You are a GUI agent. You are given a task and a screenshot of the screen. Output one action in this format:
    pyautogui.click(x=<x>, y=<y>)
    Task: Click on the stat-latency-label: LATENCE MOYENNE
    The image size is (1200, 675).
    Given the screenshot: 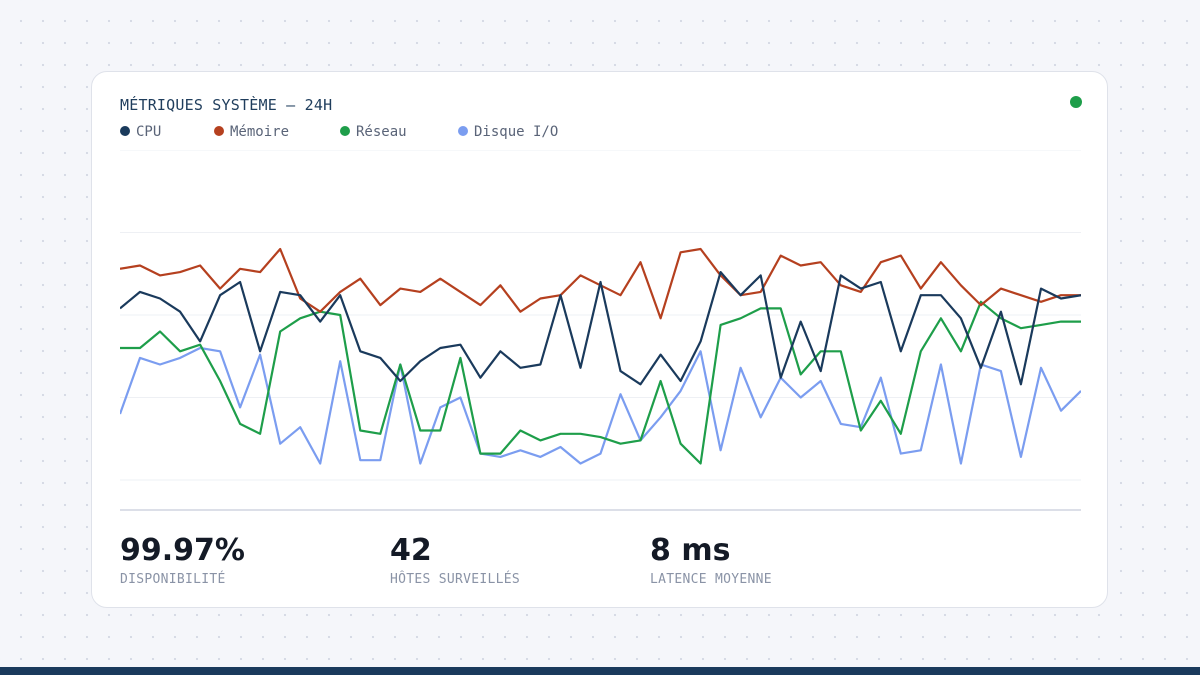 What is the action you would take?
    pyautogui.click(x=711, y=579)
    